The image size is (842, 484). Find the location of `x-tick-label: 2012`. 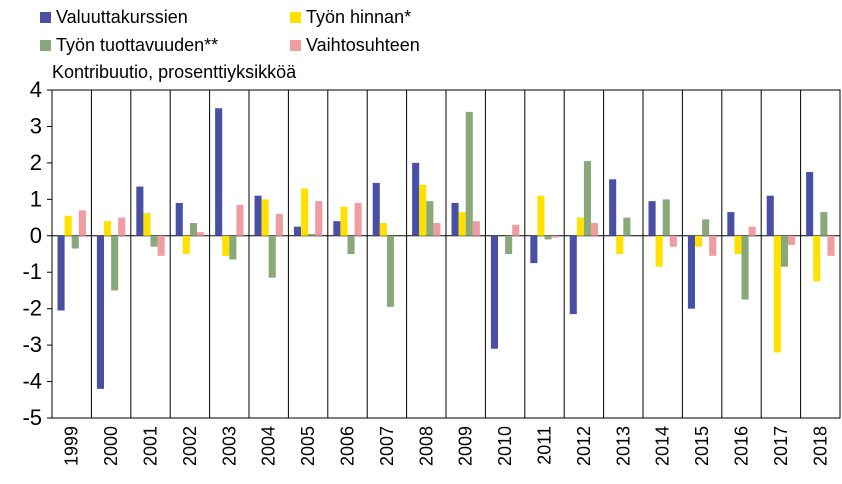

x-tick-label: 2012 is located at coordinates (584, 446).